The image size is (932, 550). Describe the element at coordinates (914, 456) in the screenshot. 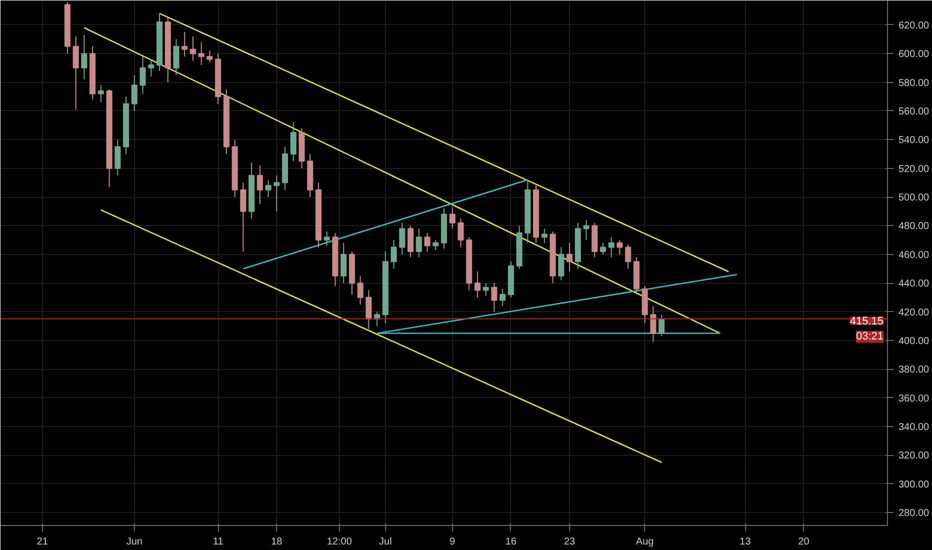

I see `y-tick-label: 320.00` at that location.